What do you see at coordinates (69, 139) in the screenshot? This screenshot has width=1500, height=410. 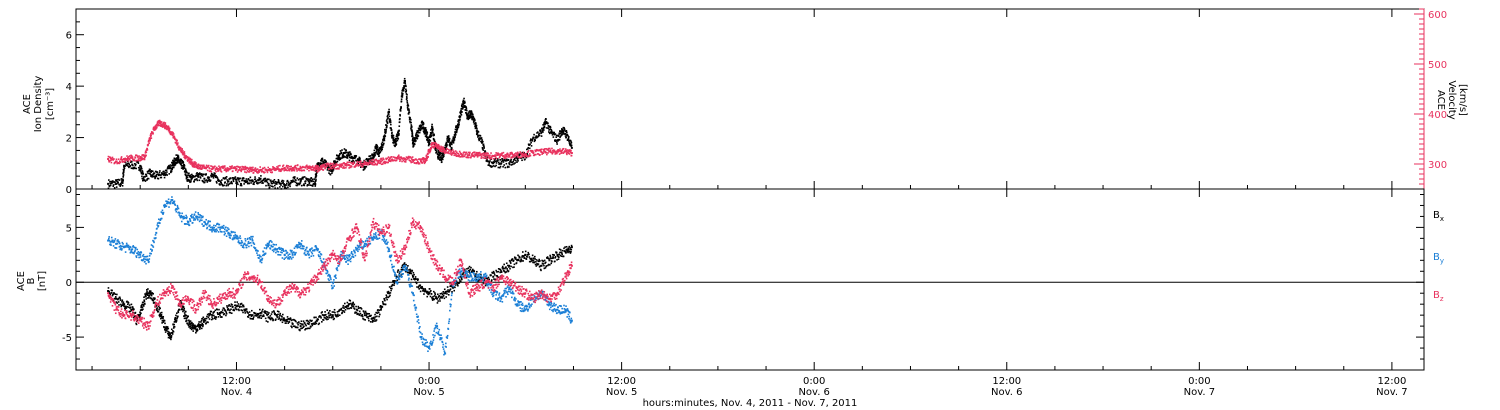 I see `density-tick-label: 2` at bounding box center [69, 139].